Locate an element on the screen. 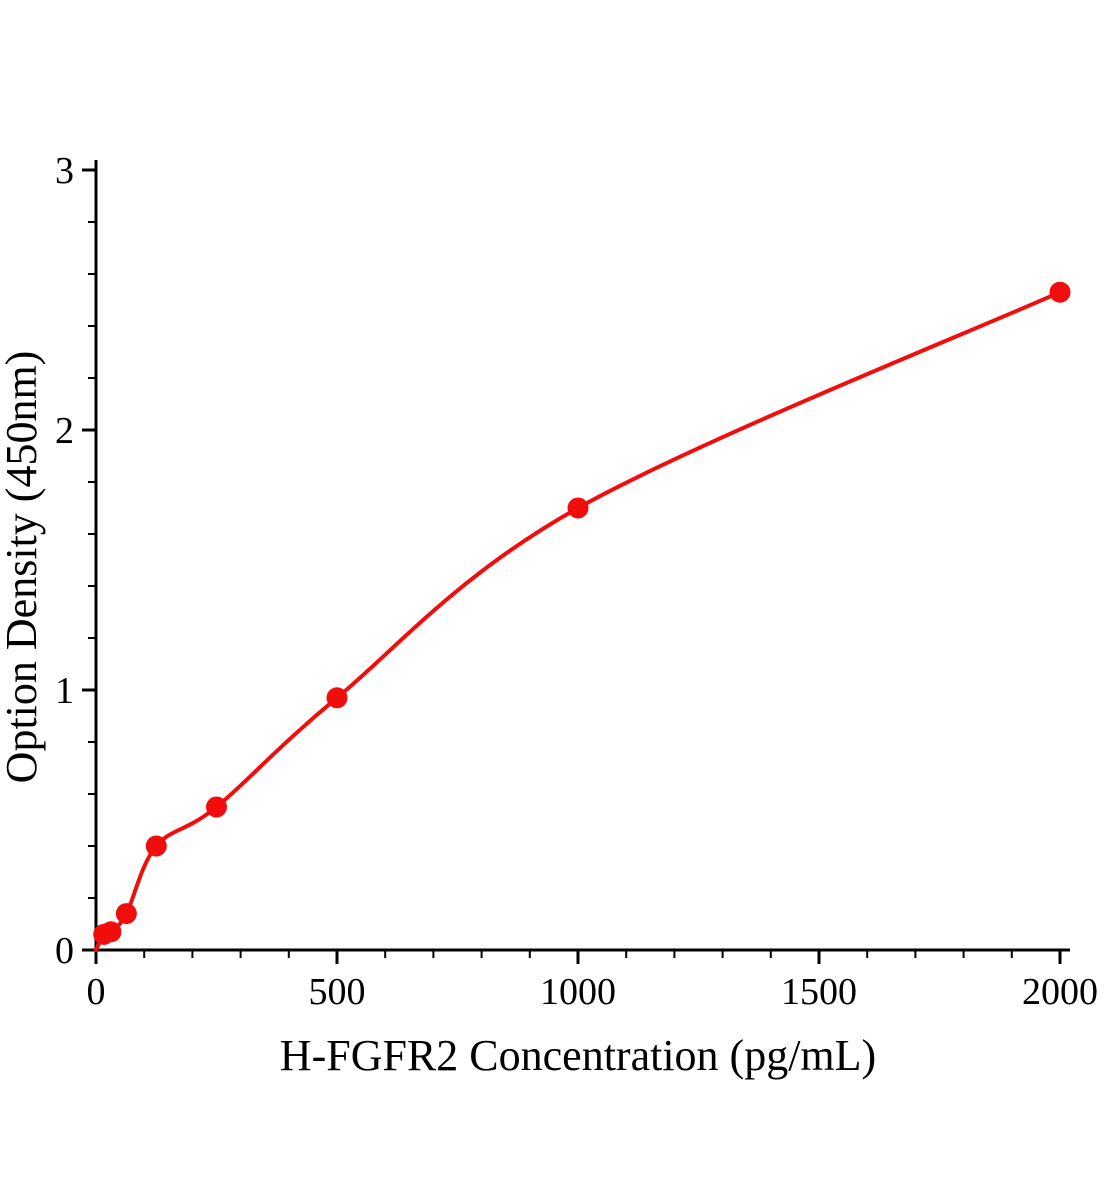 The height and width of the screenshot is (1200, 1104). x-tick-label: 1000 is located at coordinates (578, 992).